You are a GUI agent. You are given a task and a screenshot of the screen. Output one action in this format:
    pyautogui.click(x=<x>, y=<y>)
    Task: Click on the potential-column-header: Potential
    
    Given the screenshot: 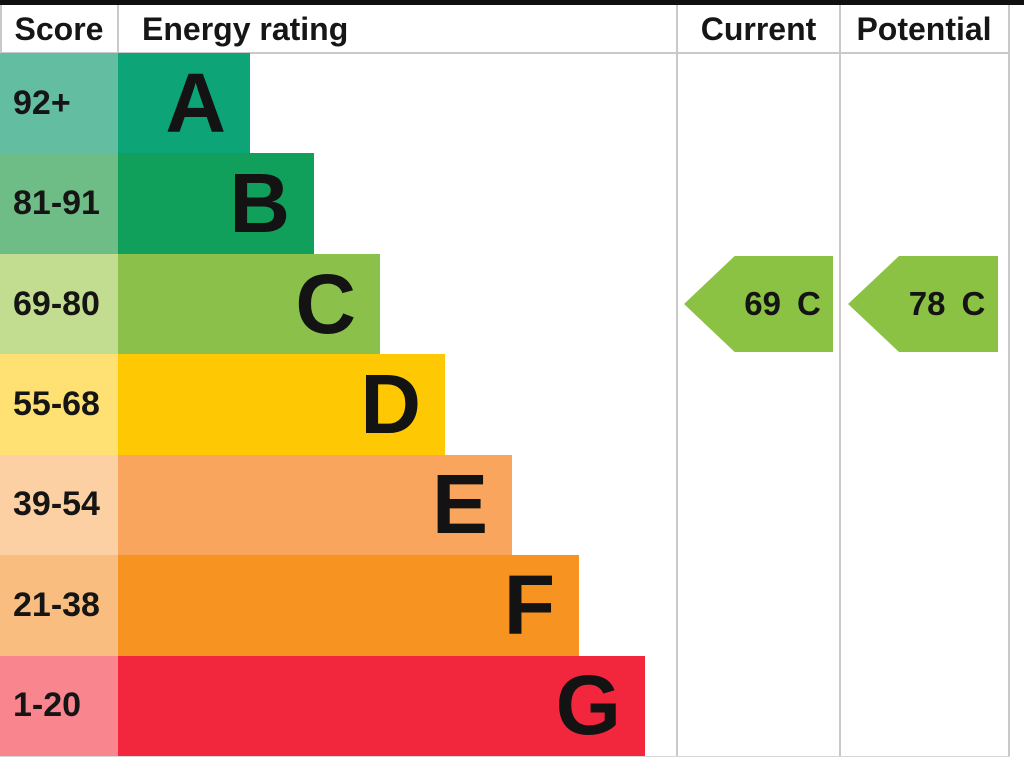 What is the action you would take?
    pyautogui.click(x=924, y=28)
    